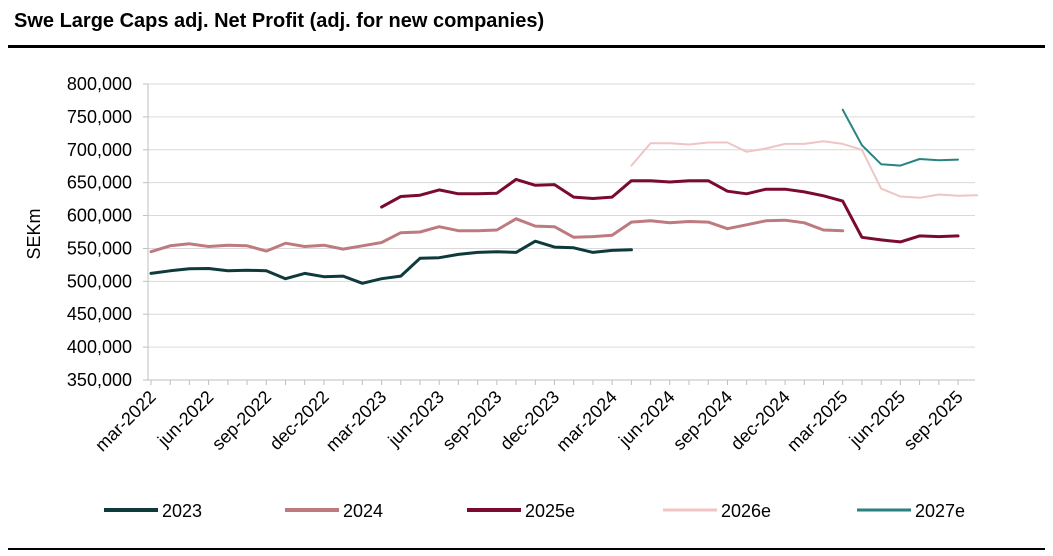 The height and width of the screenshot is (556, 1053). I want to click on y-tick-label: 500,000, so click(99, 281).